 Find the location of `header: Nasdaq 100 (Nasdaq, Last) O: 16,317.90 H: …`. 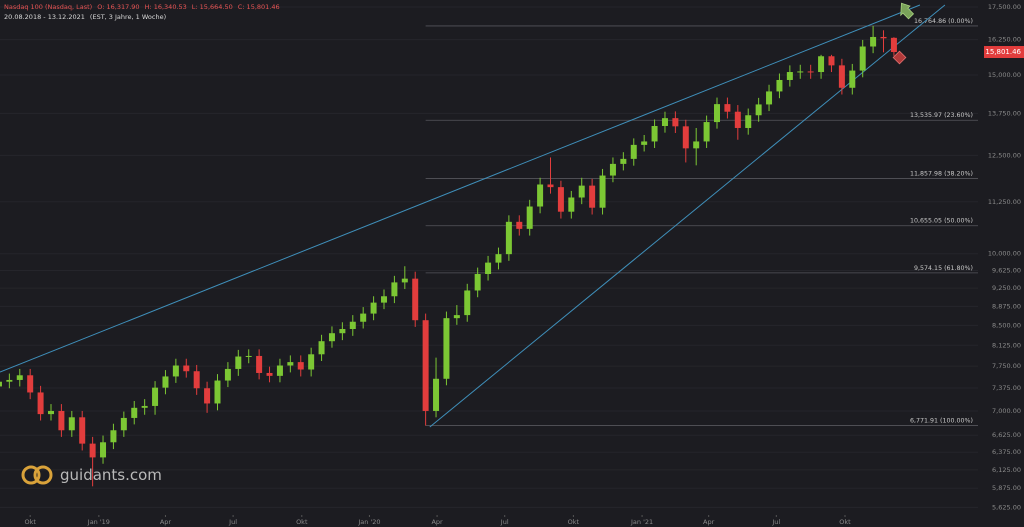

header: Nasdaq 100 (Nasdaq, Last) O: 16,317.90 H: … is located at coordinates (144, 12).